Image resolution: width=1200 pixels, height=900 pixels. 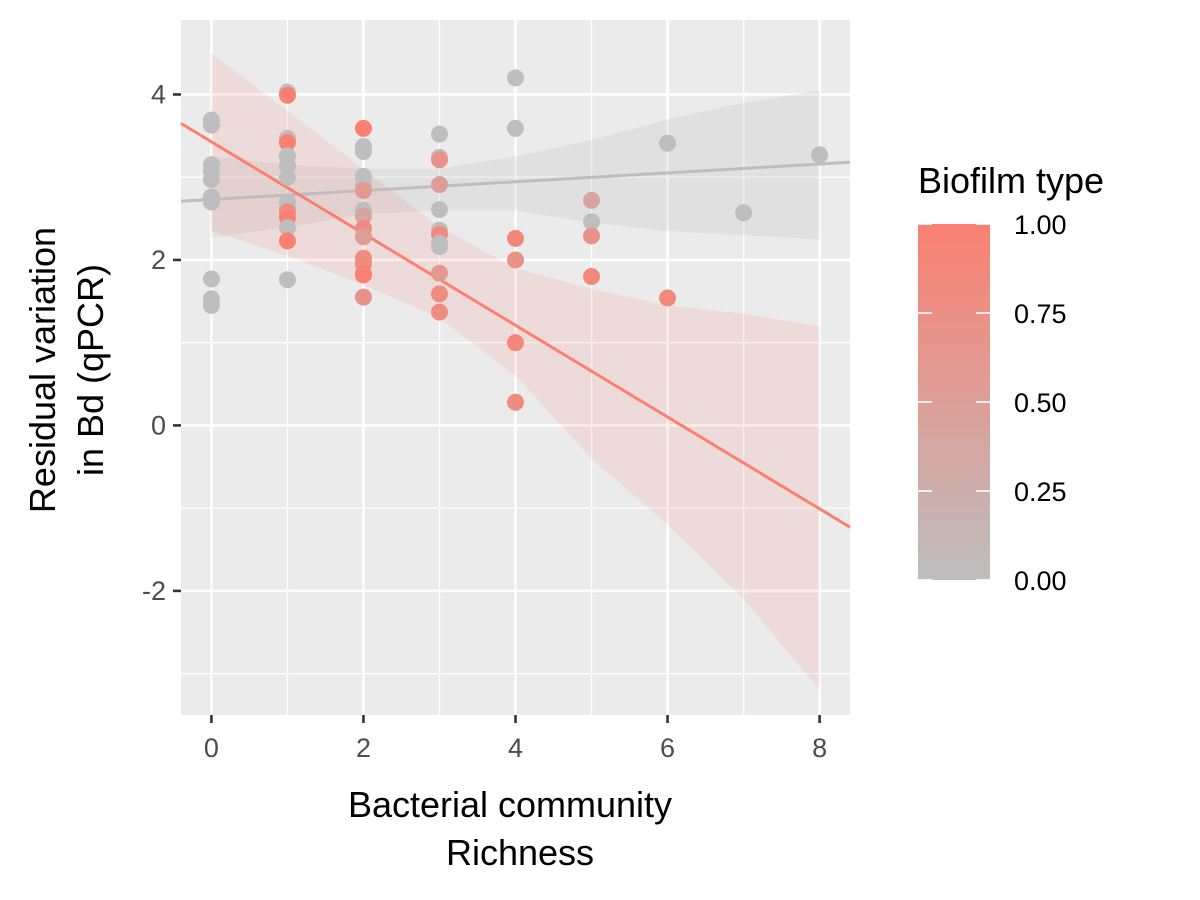 What do you see at coordinates (158, 425) in the screenshot?
I see `y-tick-label: 0` at bounding box center [158, 425].